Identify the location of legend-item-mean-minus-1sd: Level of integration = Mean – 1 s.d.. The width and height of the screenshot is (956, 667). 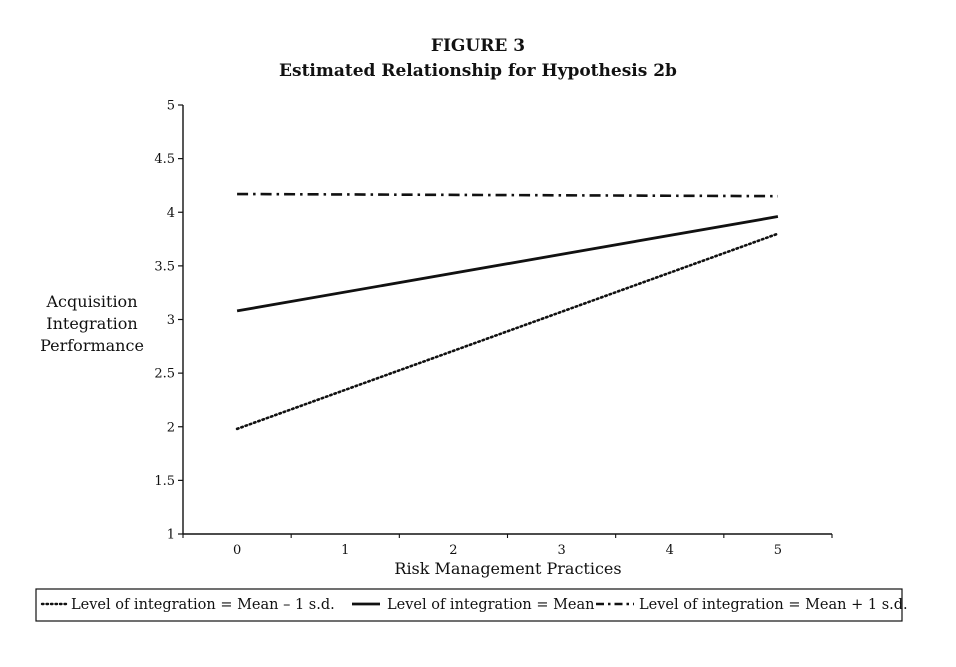
(187, 605).